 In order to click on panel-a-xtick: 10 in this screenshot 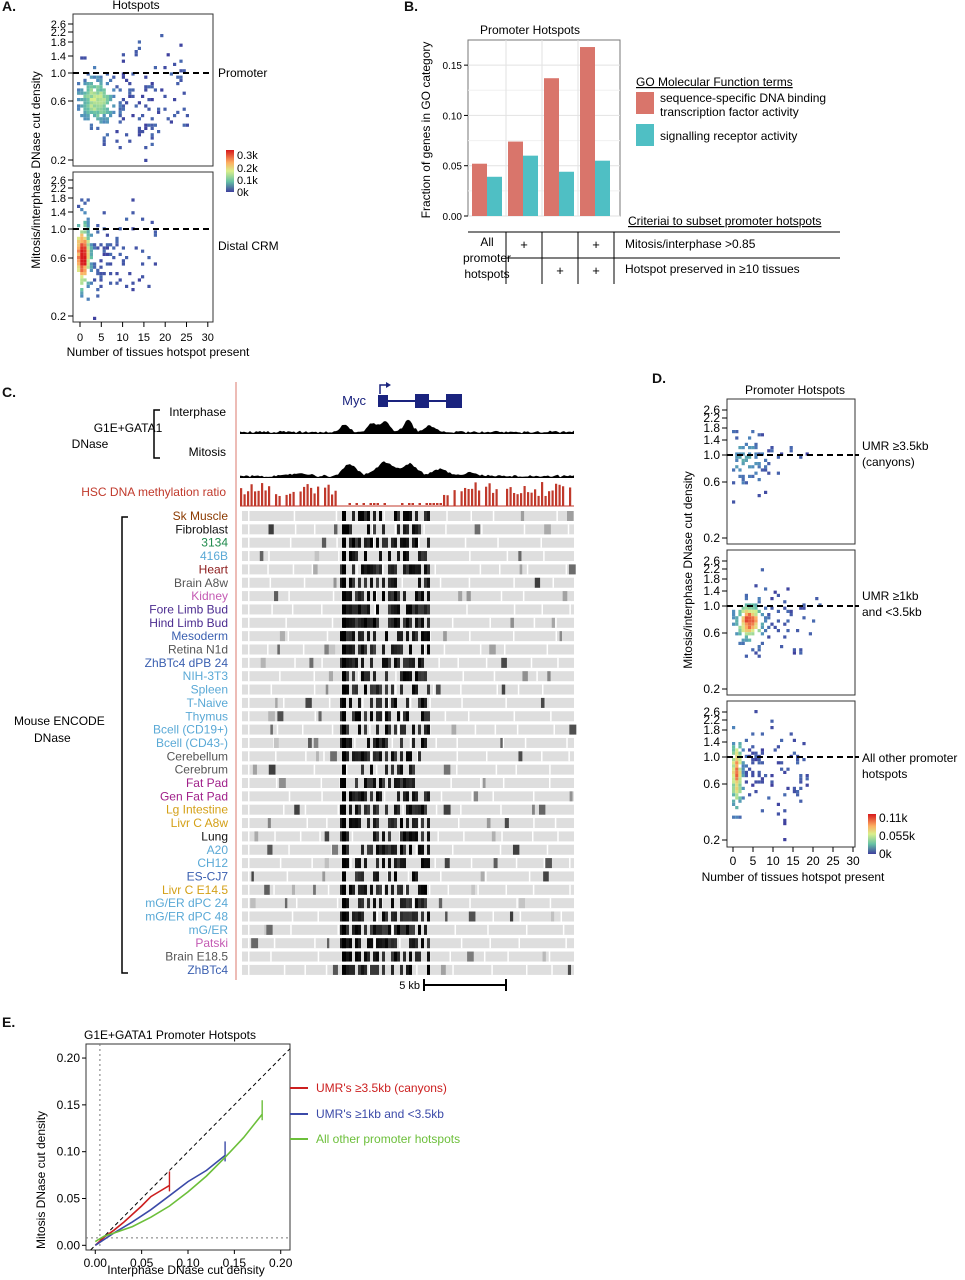, I will do `click(122, 338)`.